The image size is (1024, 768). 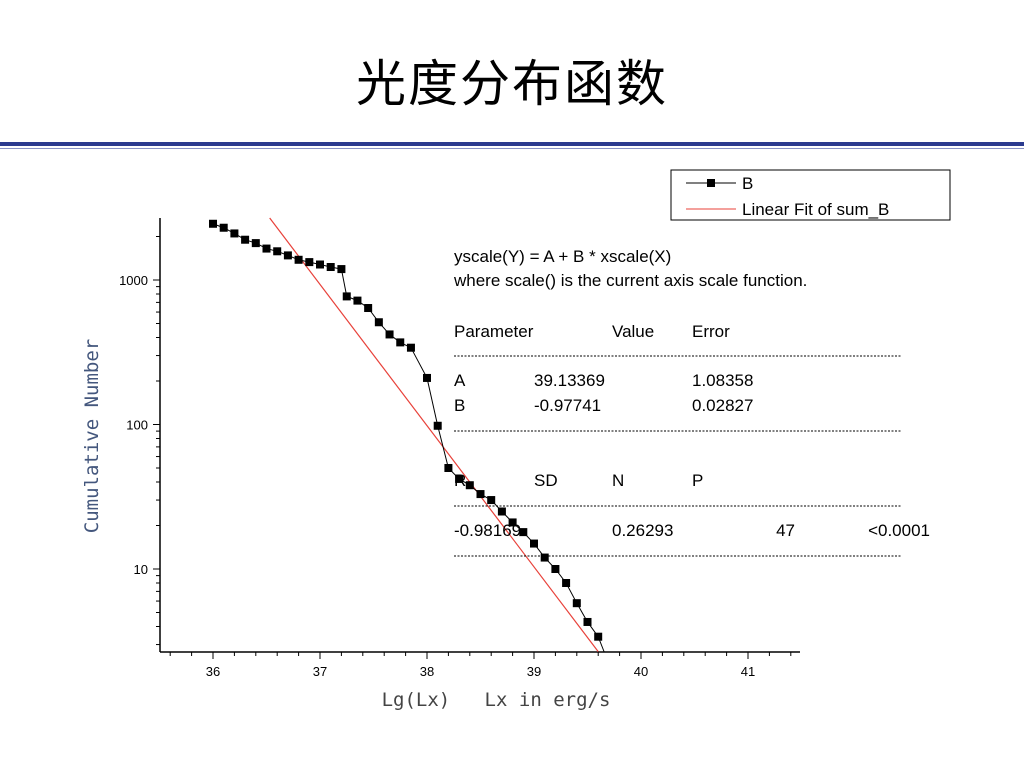 What do you see at coordinates (722, 405) in the screenshot?
I see `param-b-error: 0.02827` at bounding box center [722, 405].